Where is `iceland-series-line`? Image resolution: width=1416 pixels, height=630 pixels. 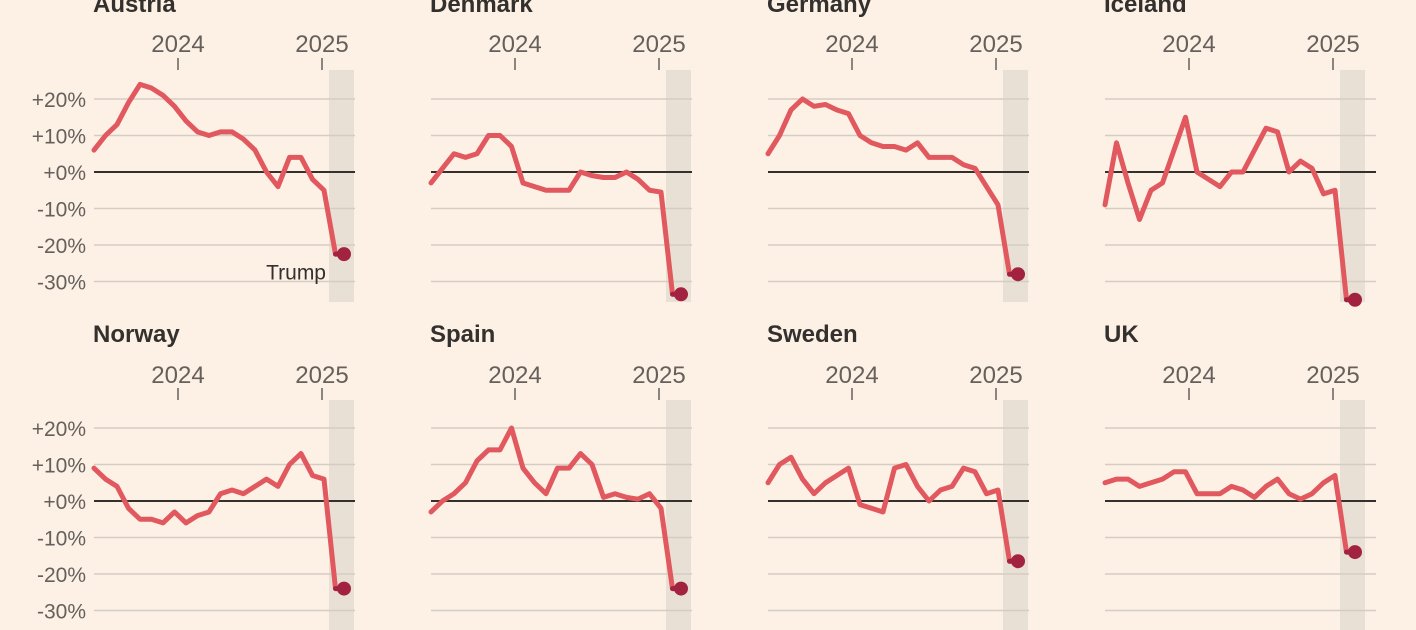
iceland-series-line is located at coordinates (1225, 208).